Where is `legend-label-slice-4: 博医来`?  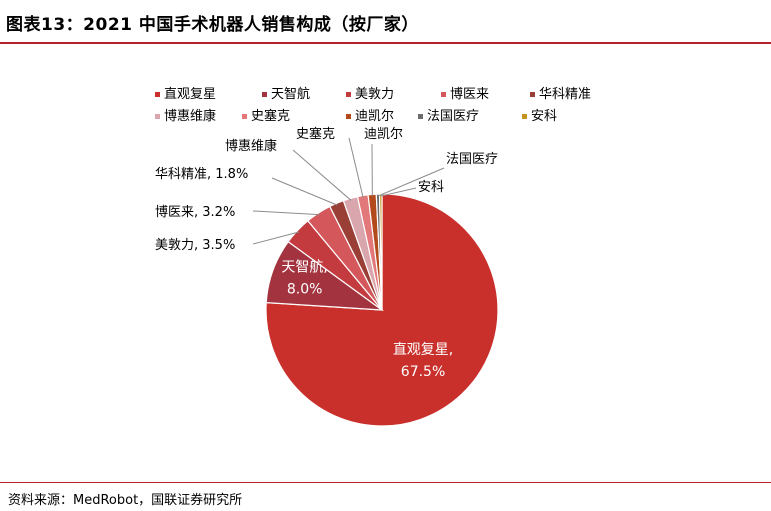 legend-label-slice-4: 博医来 is located at coordinates (469, 94).